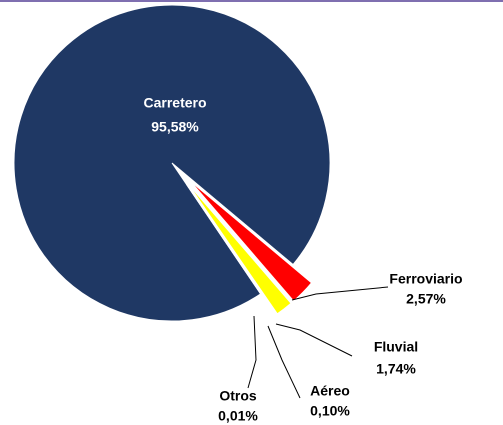 Image resolution: width=503 pixels, height=425 pixels. Describe the element at coordinates (396, 369) in the screenshot. I see `slice-value-label: 1,74%` at that location.